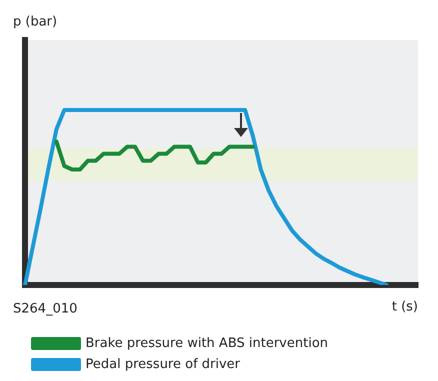 The width and height of the screenshot is (438, 381). Describe the element at coordinates (405, 307) in the screenshot. I see `x-axis-title: t (s)` at that location.